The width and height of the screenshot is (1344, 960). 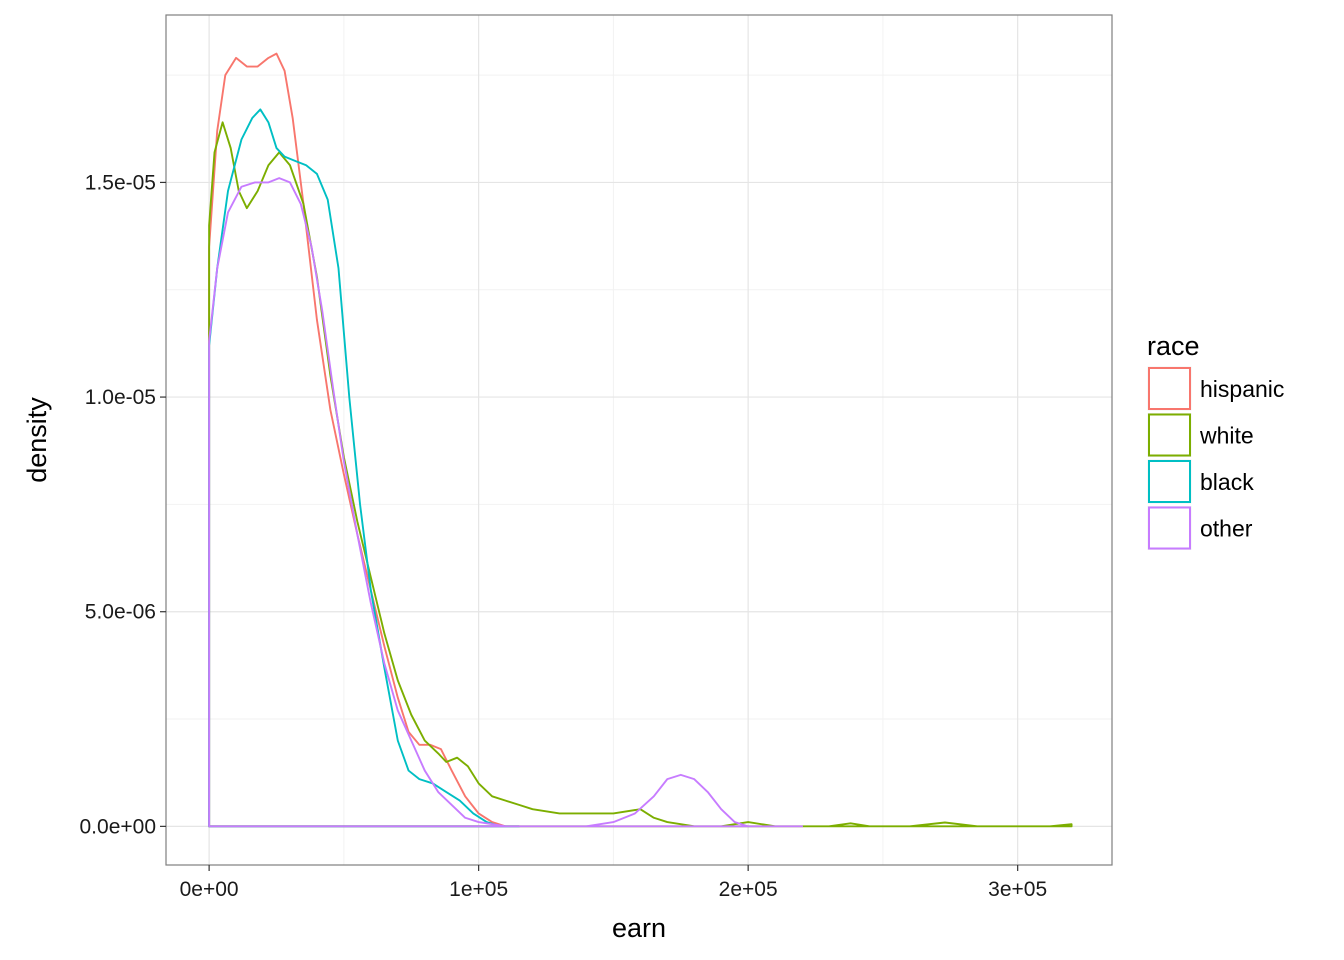 I want to click on legend-label-hispanic: hispanic, so click(x=1242, y=389).